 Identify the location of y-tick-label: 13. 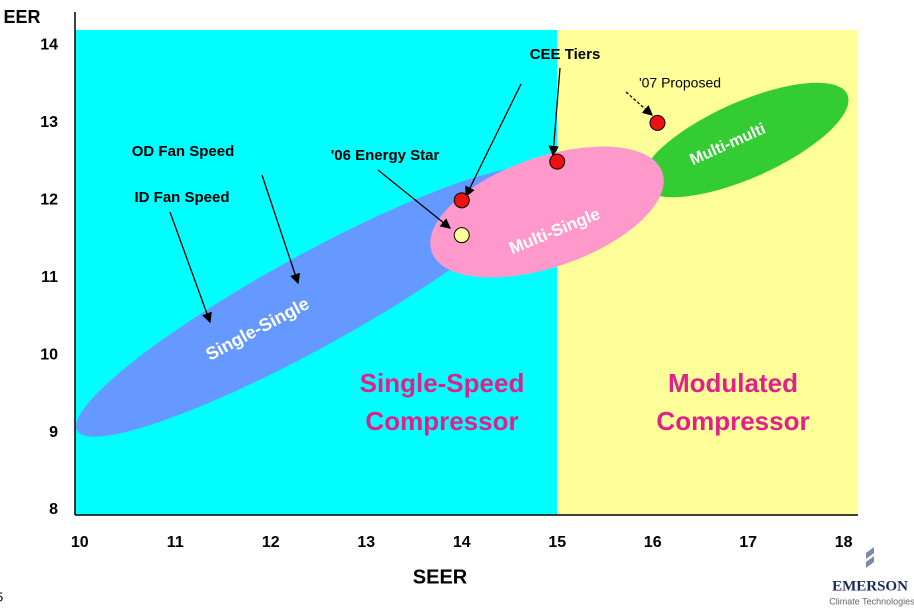
(49, 122).